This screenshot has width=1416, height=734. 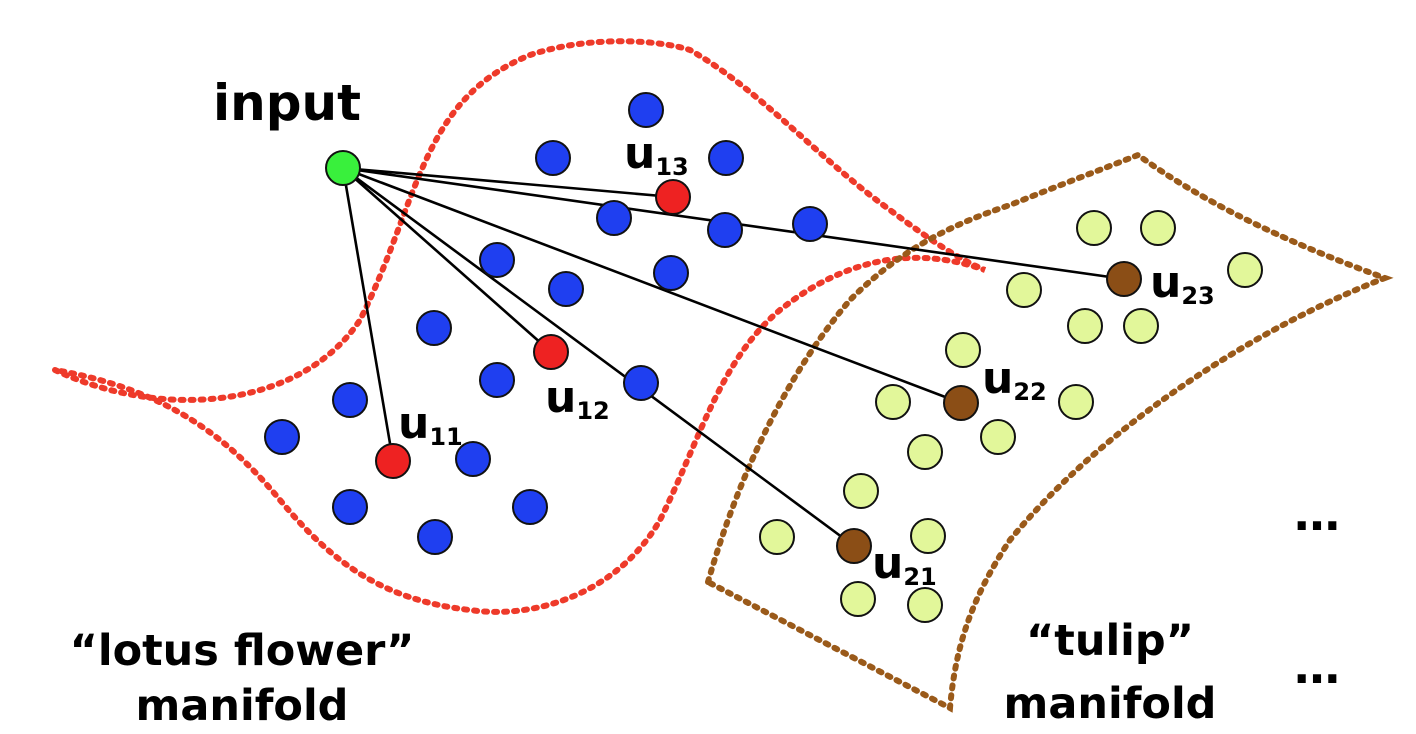 I want to click on tulip-caption-line2: manifold, so click(x=1110, y=704).